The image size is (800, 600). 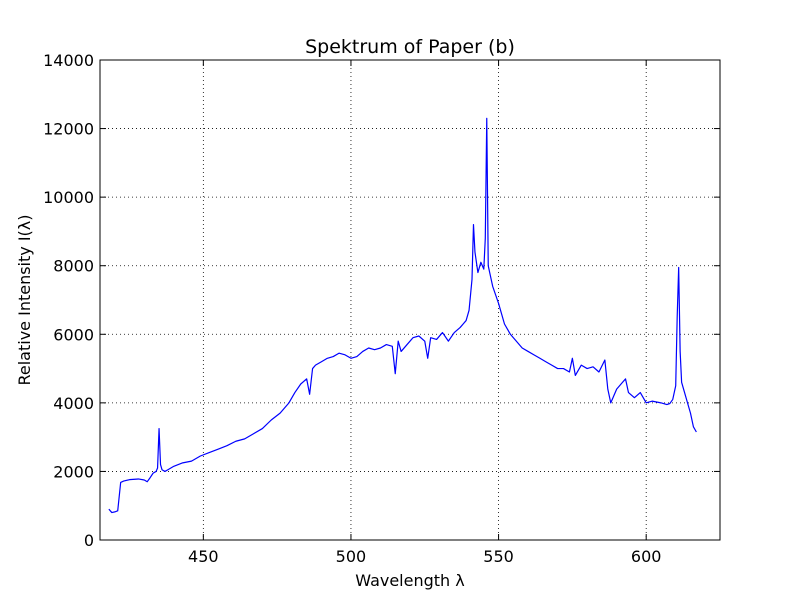 What do you see at coordinates (351, 556) in the screenshot?
I see `x-tick-label-1: 500` at bounding box center [351, 556].